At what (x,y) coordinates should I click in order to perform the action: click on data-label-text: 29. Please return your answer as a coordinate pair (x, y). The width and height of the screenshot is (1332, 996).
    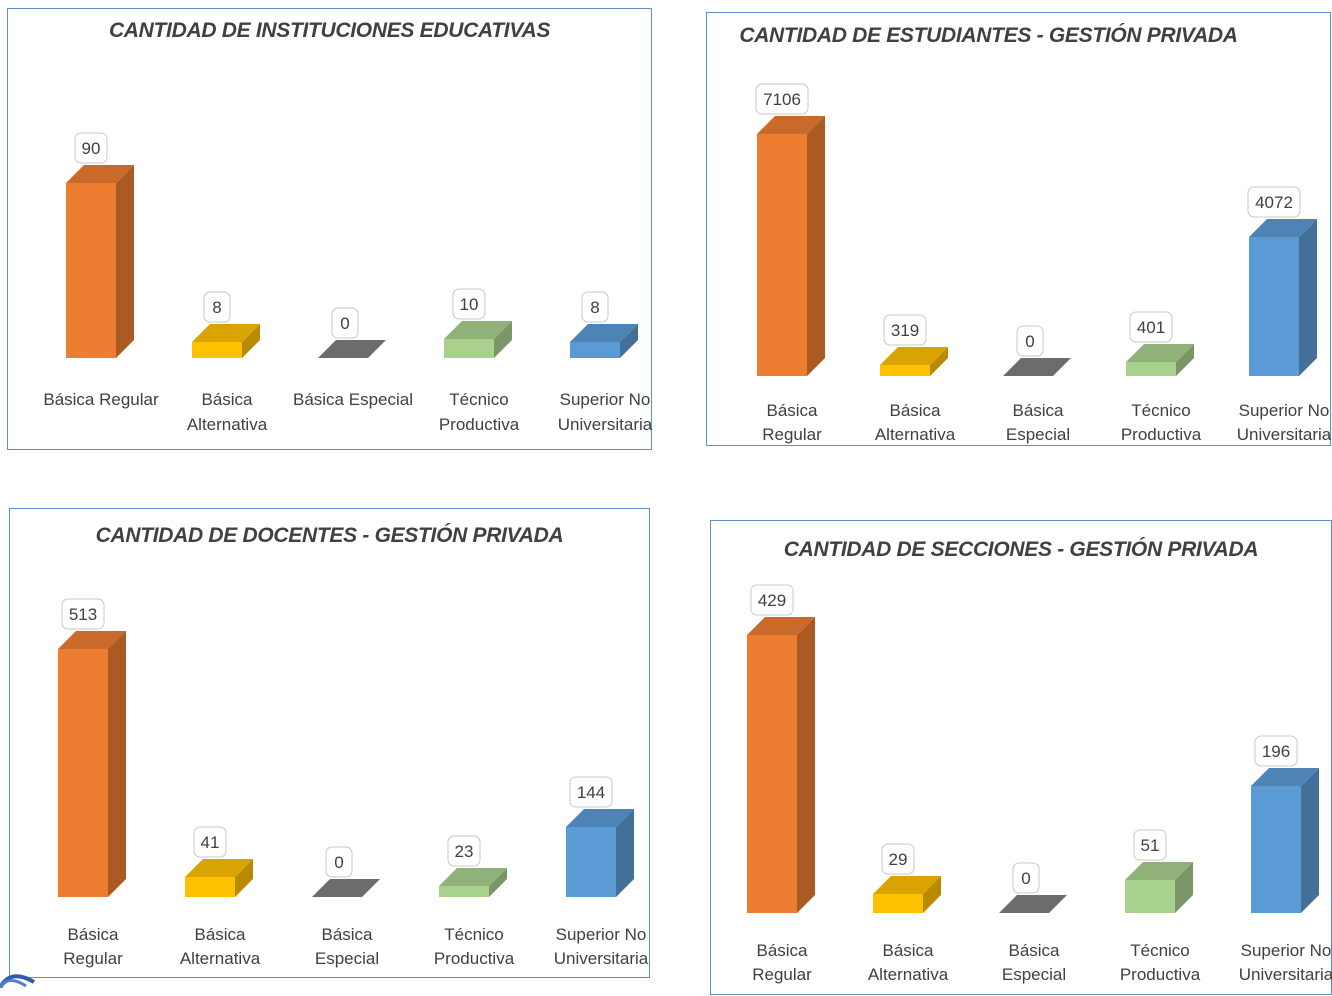
    Looking at the image, I should click on (898, 859).